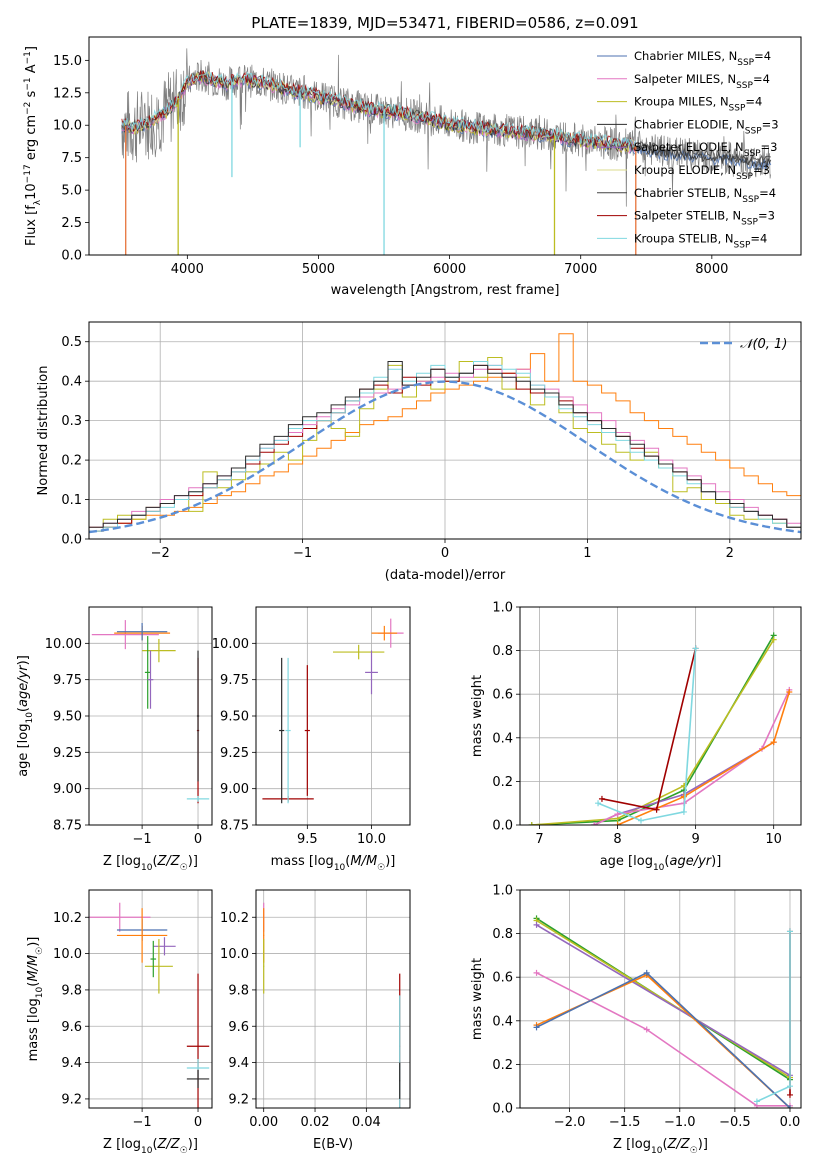  I want to click on panel-mass-vs-ebv: 0.00 0.02 0.04 9.2 9.4 9.6 9.8 10.0 10.2 E(B-V), so click(315, 1020).